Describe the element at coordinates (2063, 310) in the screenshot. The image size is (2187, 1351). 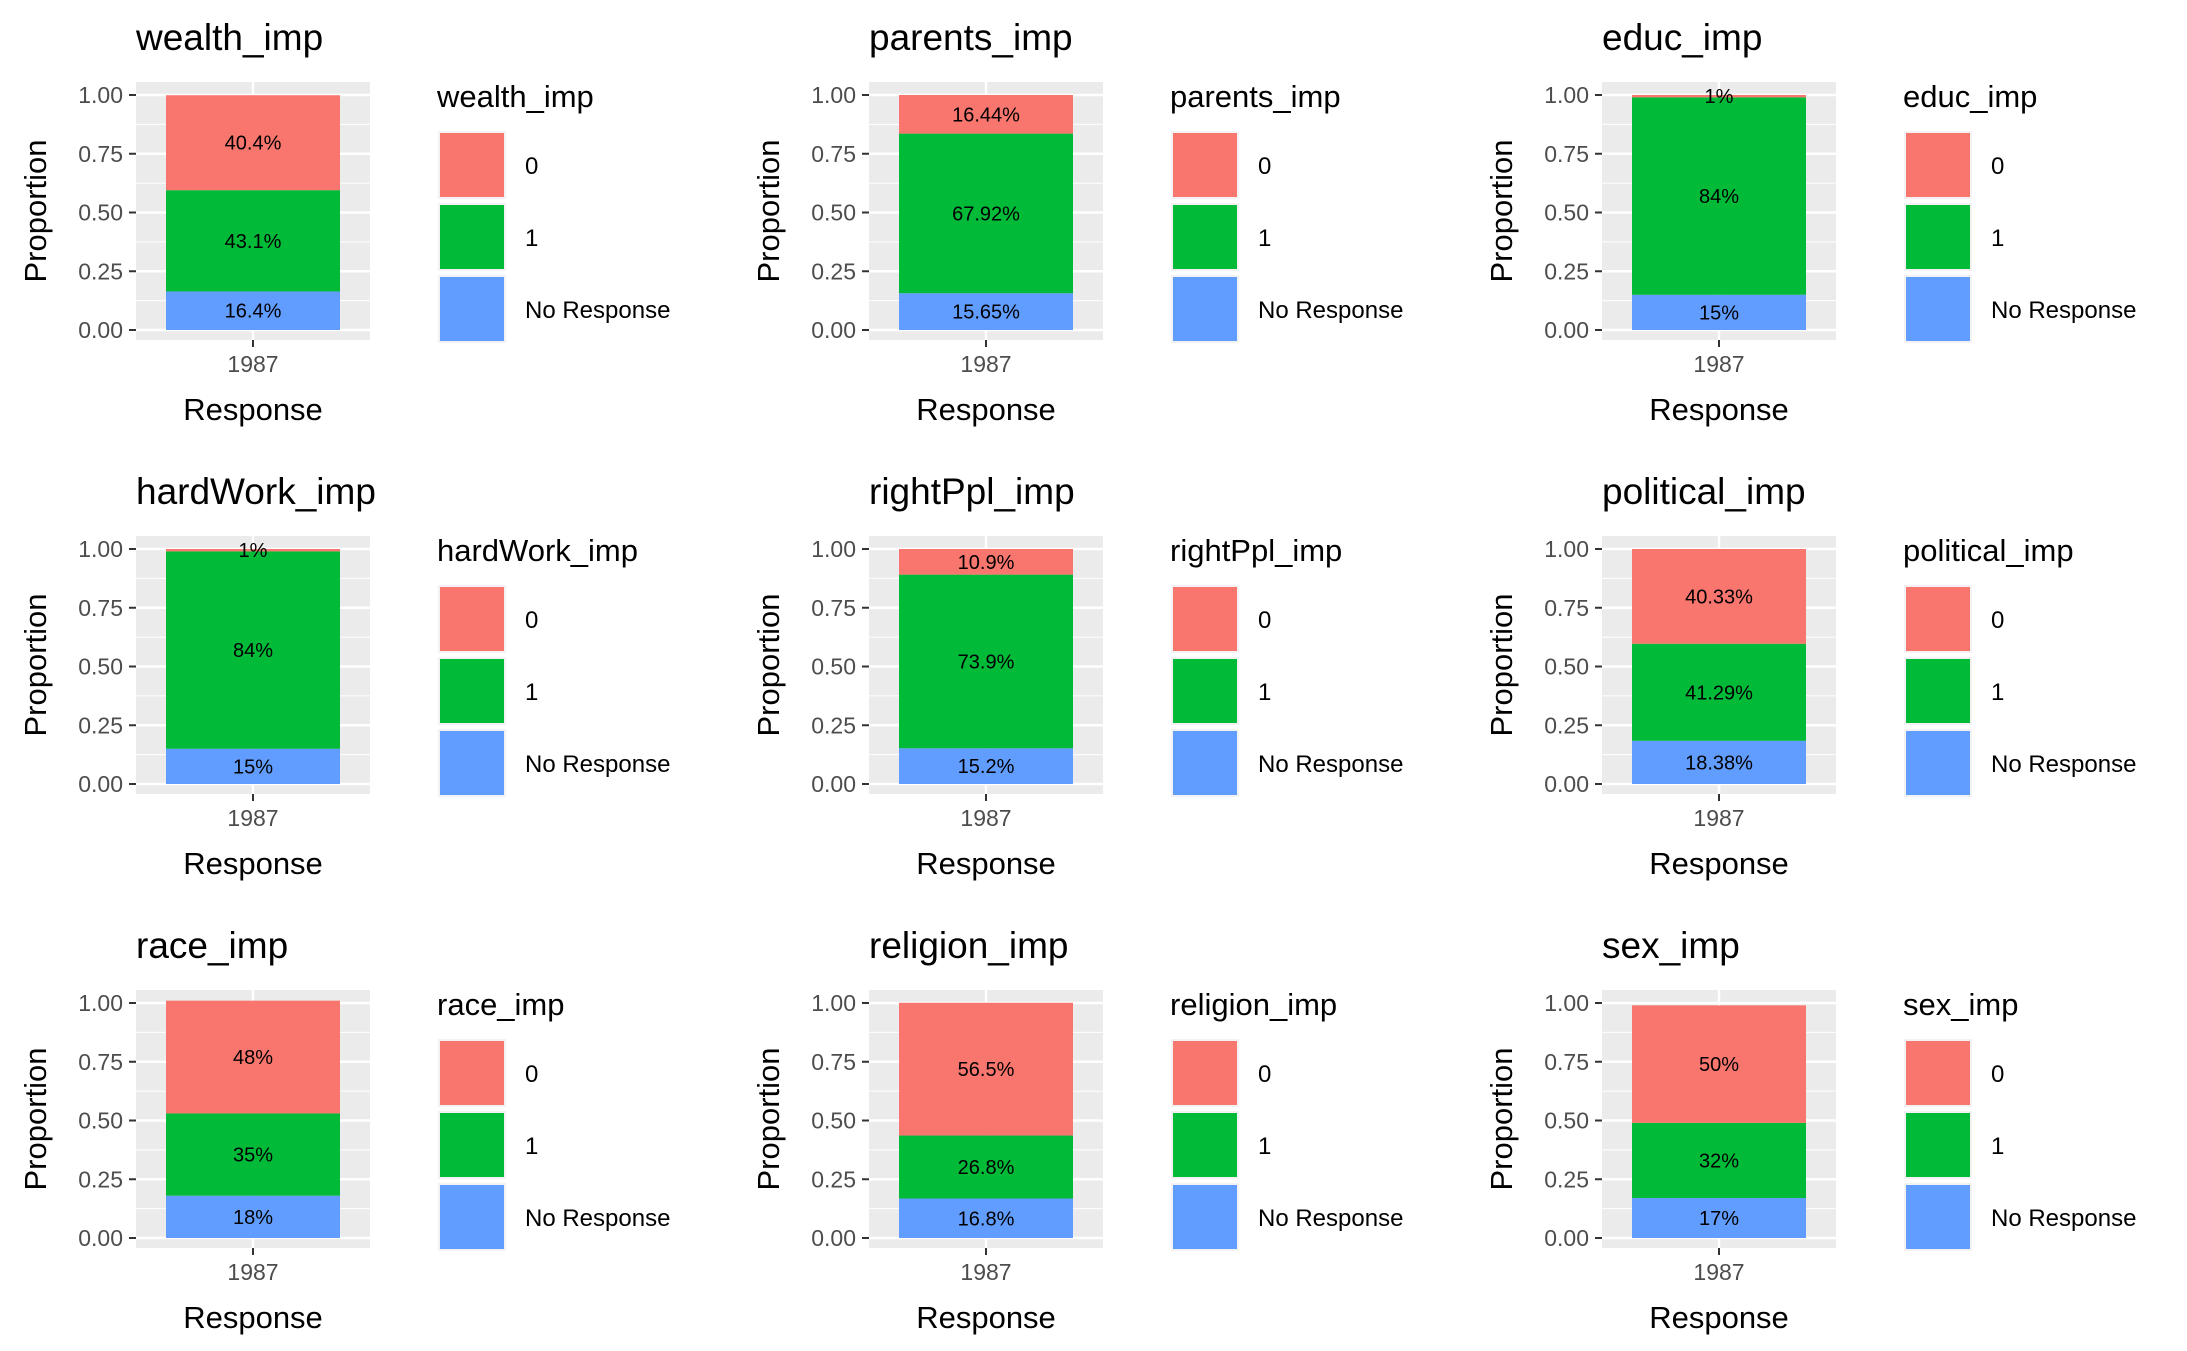
I see `legend-label: No Response` at that location.